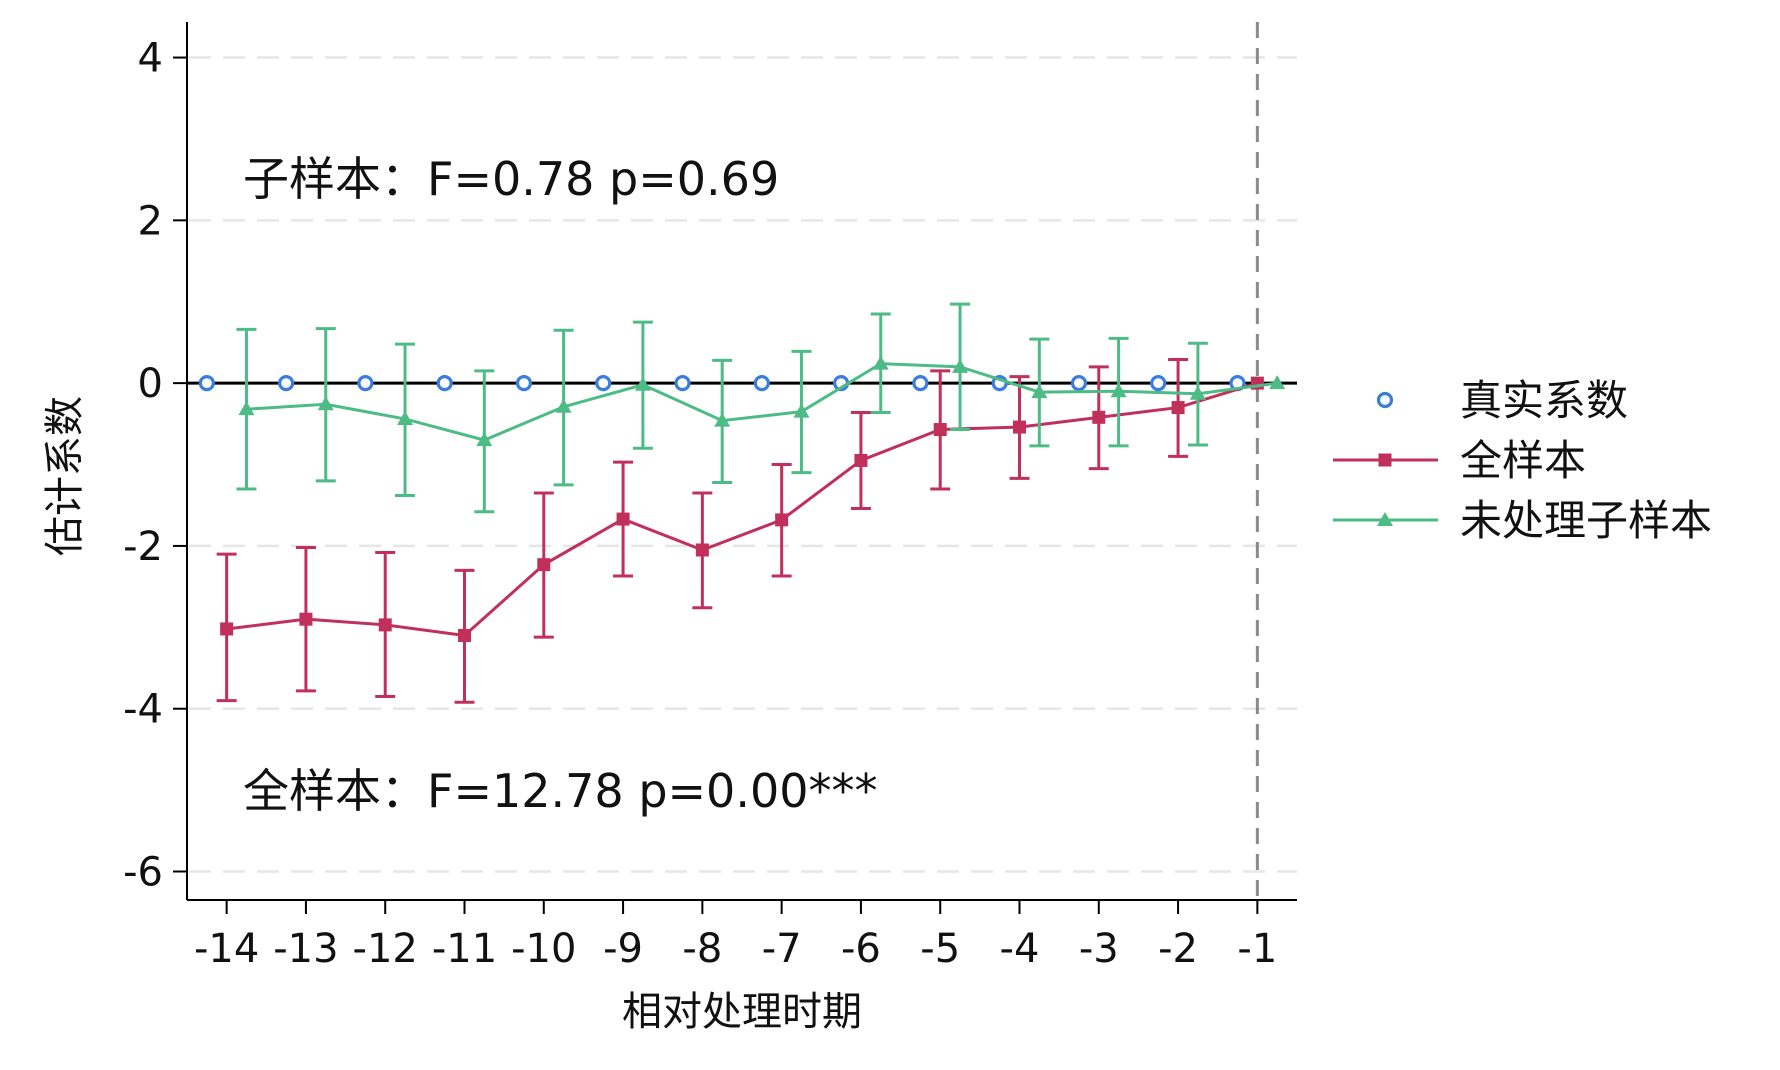 The height and width of the screenshot is (1070, 1780). I want to click on x-tick-label: -2, so click(1178, 949).